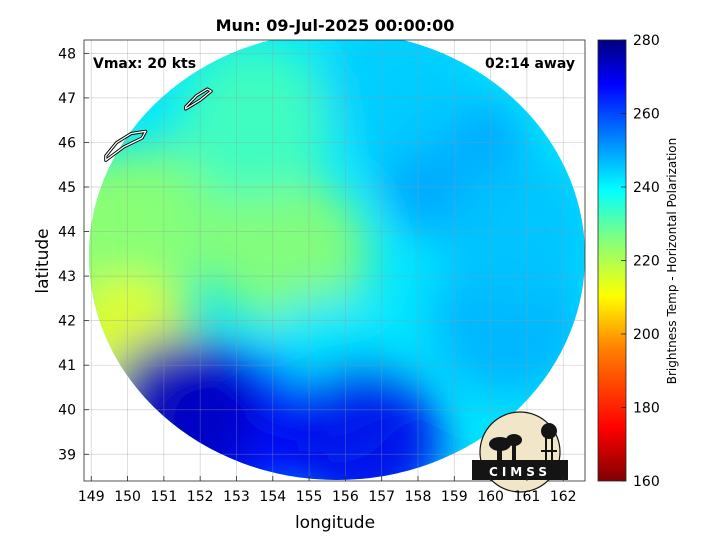 The width and height of the screenshot is (720, 540). What do you see at coordinates (164, 497) in the screenshot?
I see `x-tick-label-2: 151` at bounding box center [164, 497].